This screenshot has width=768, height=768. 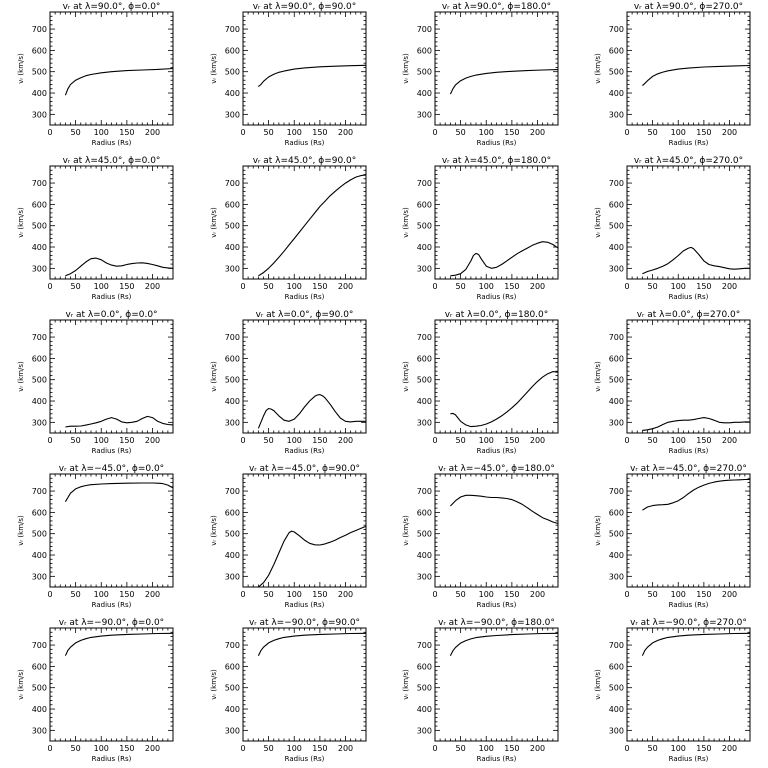 What do you see at coordinates (689, 315) in the screenshot?
I see `chart-title: vᵣ at λ=0.0°, ϕ=270.0°` at bounding box center [689, 315].